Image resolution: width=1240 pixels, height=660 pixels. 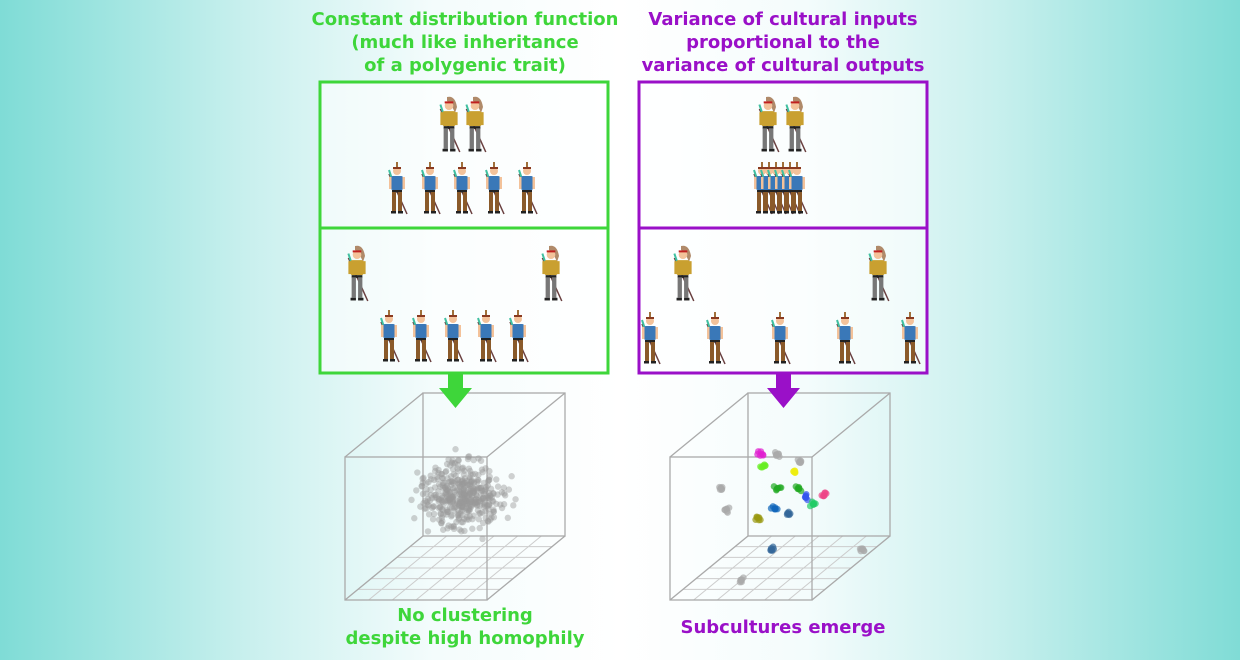 I want to click on right-scatter-cube, so click(x=780, y=496).